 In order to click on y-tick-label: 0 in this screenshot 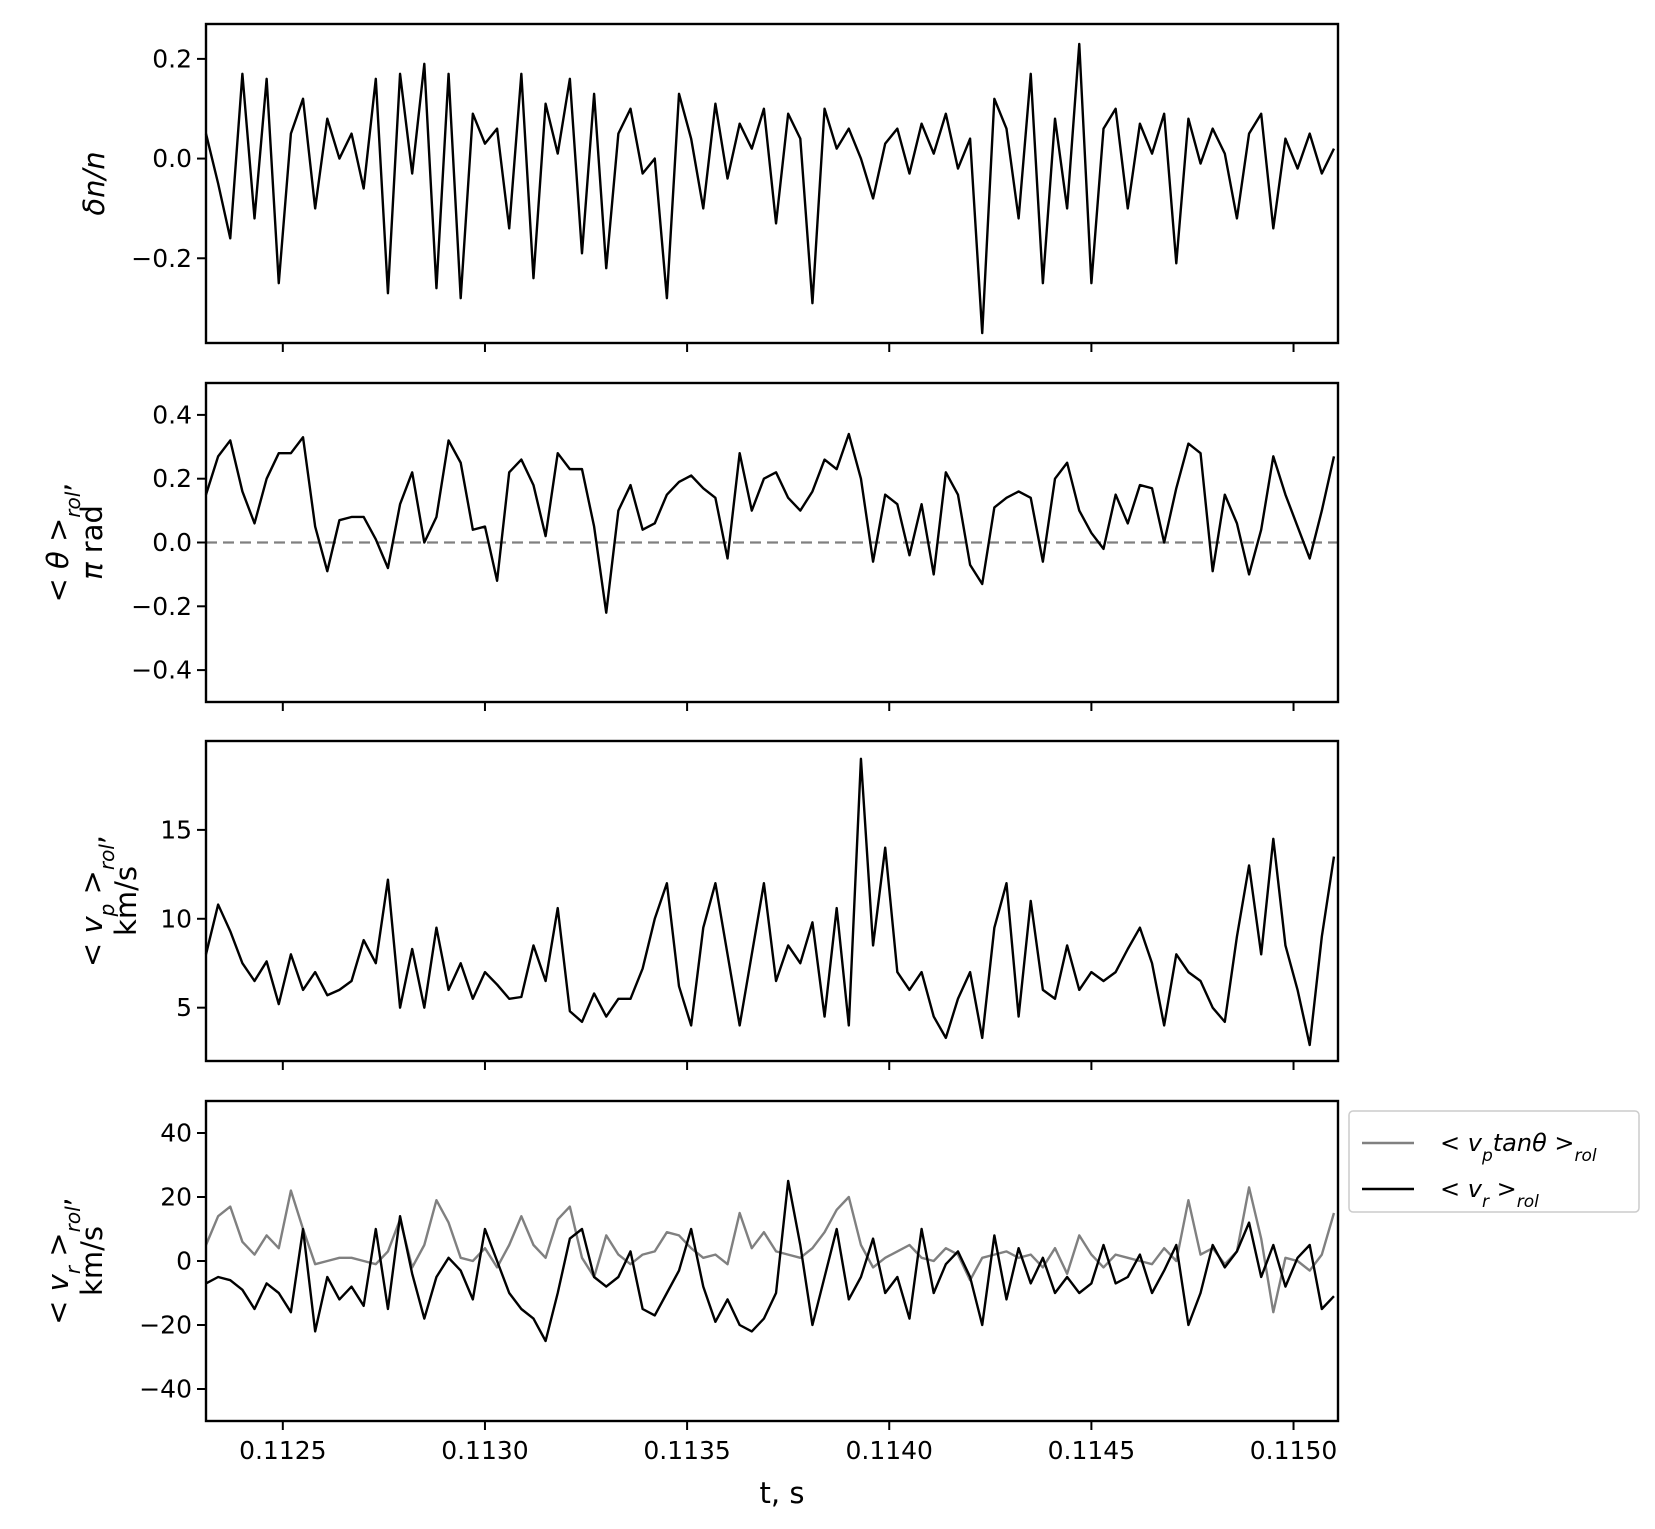, I will do `click(184, 1261)`.